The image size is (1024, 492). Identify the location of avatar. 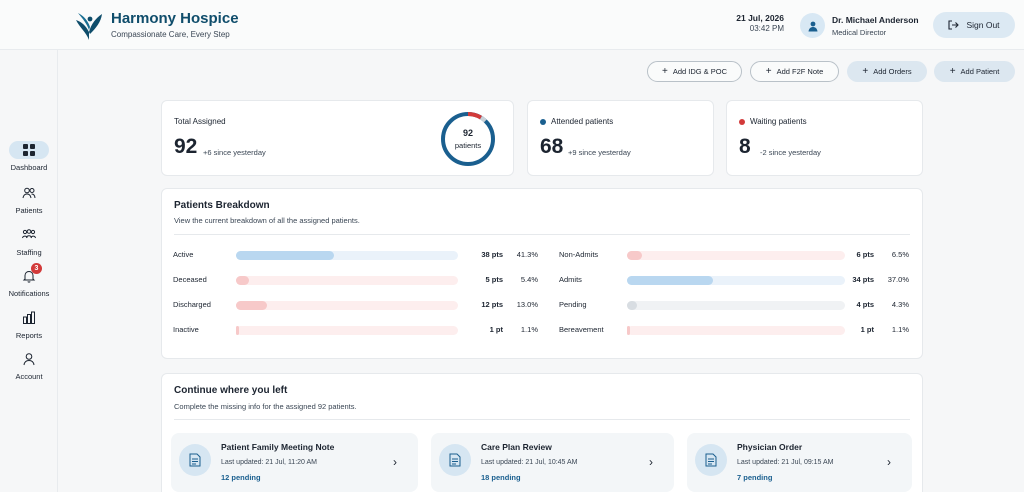
(812, 25).